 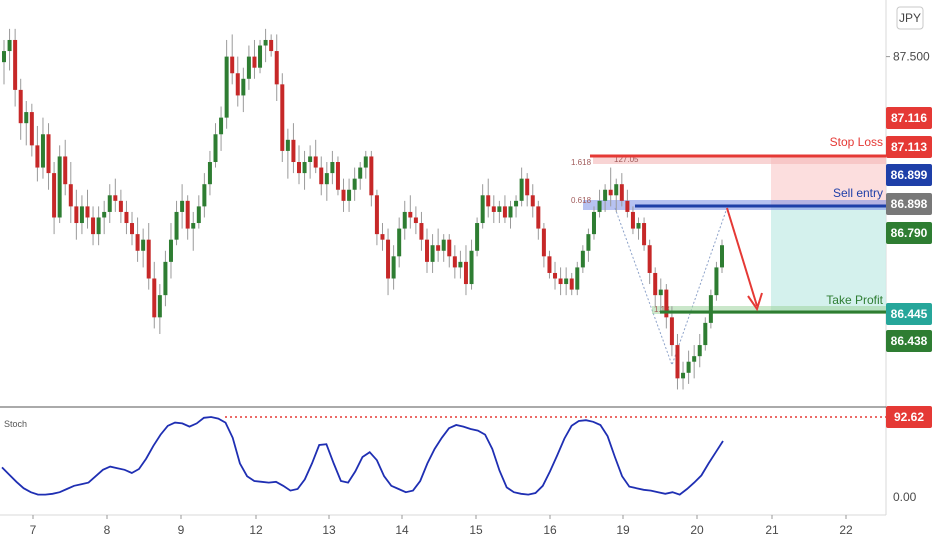 I want to click on price-tag-label: 86.438, so click(x=909, y=341).